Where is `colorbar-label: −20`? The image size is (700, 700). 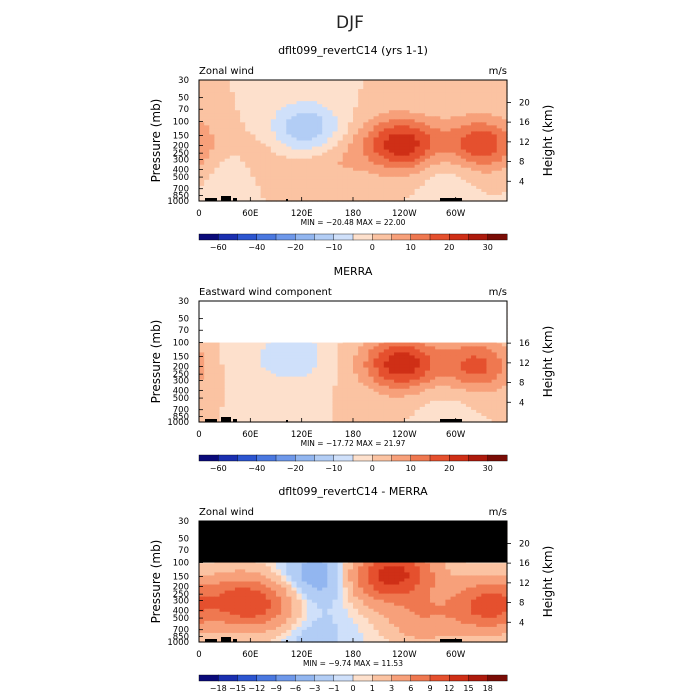
colorbar-label: −20 is located at coordinates (295, 468).